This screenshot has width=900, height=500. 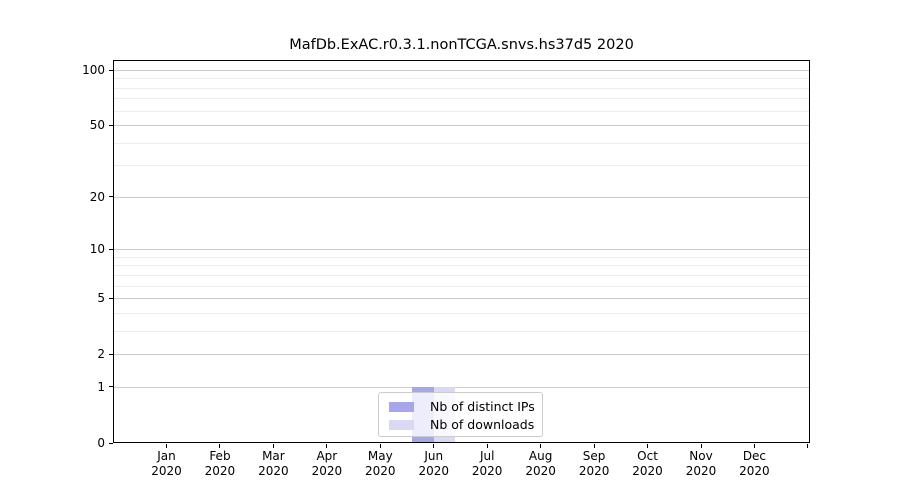 What do you see at coordinates (401, 406) in the screenshot?
I see `legend-swatch-distinct-ips` at bounding box center [401, 406].